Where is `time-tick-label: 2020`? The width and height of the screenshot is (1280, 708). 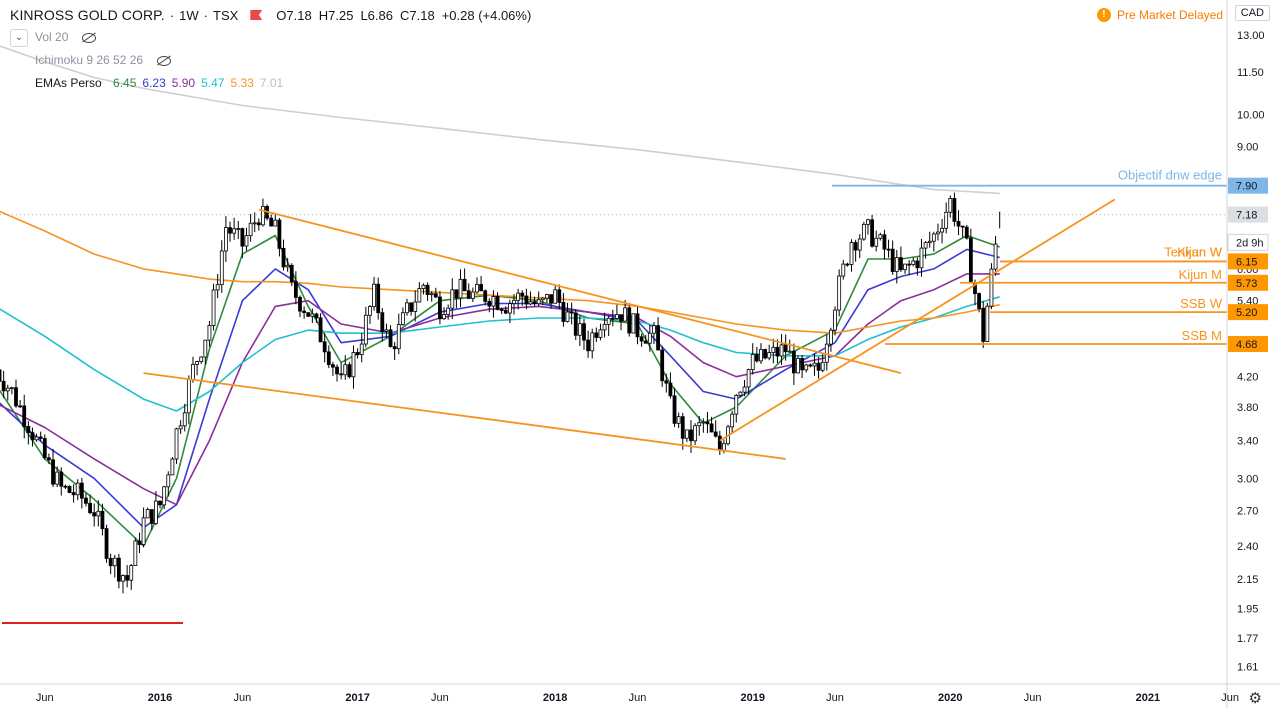 time-tick-label: 2020 is located at coordinates (950, 698).